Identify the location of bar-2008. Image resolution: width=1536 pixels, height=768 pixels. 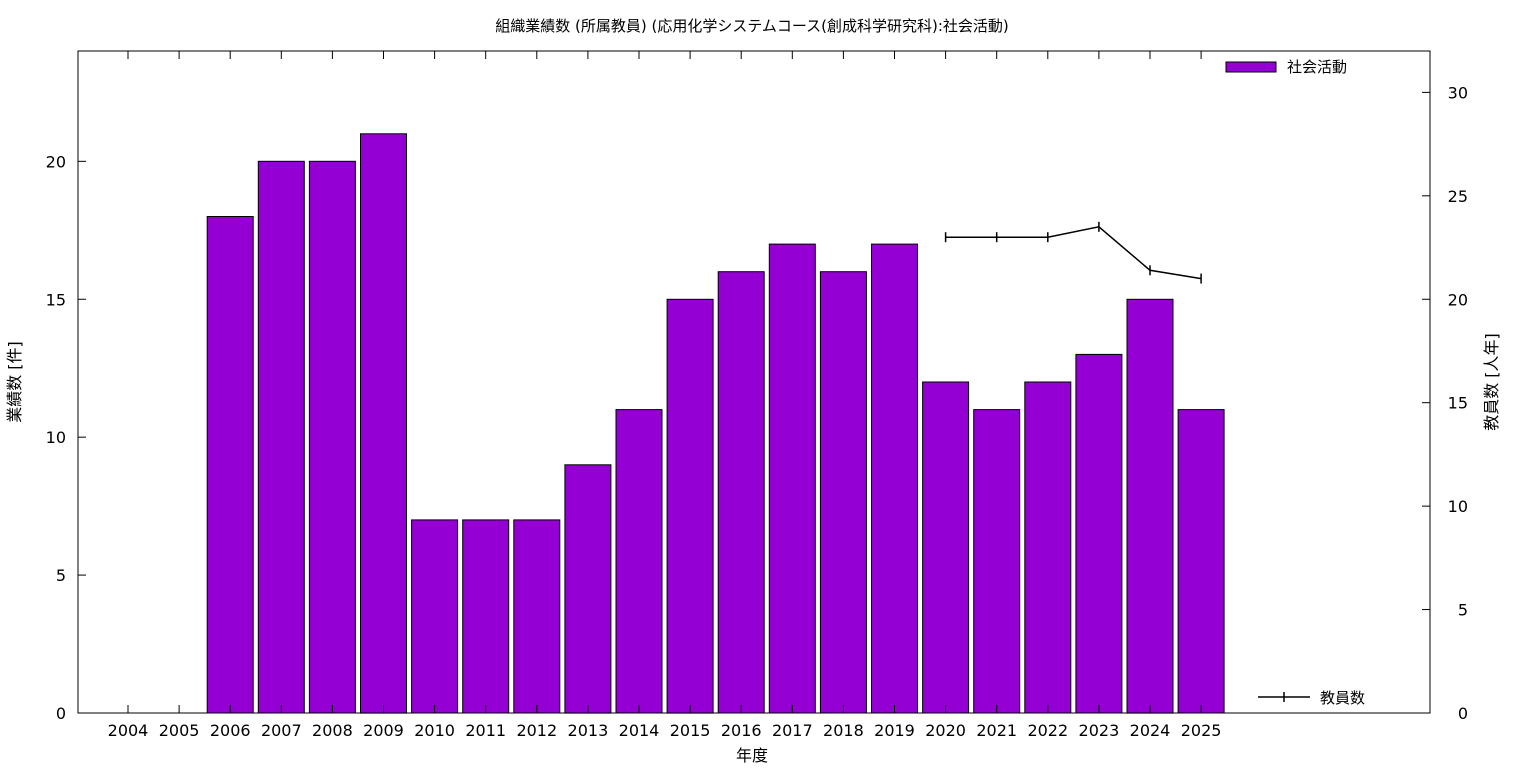
(332, 437).